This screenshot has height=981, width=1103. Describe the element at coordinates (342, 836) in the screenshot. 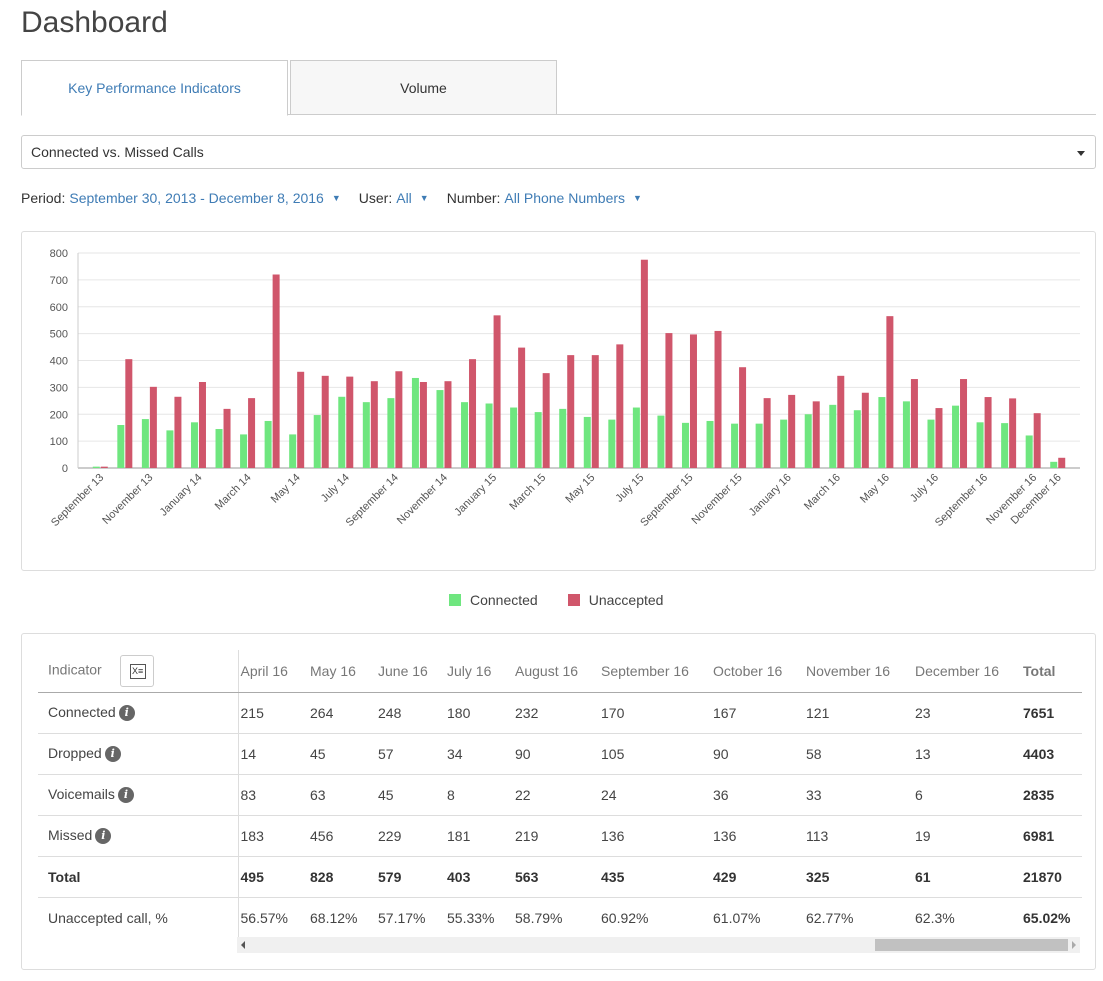

I see `table-cell: 456` at that location.